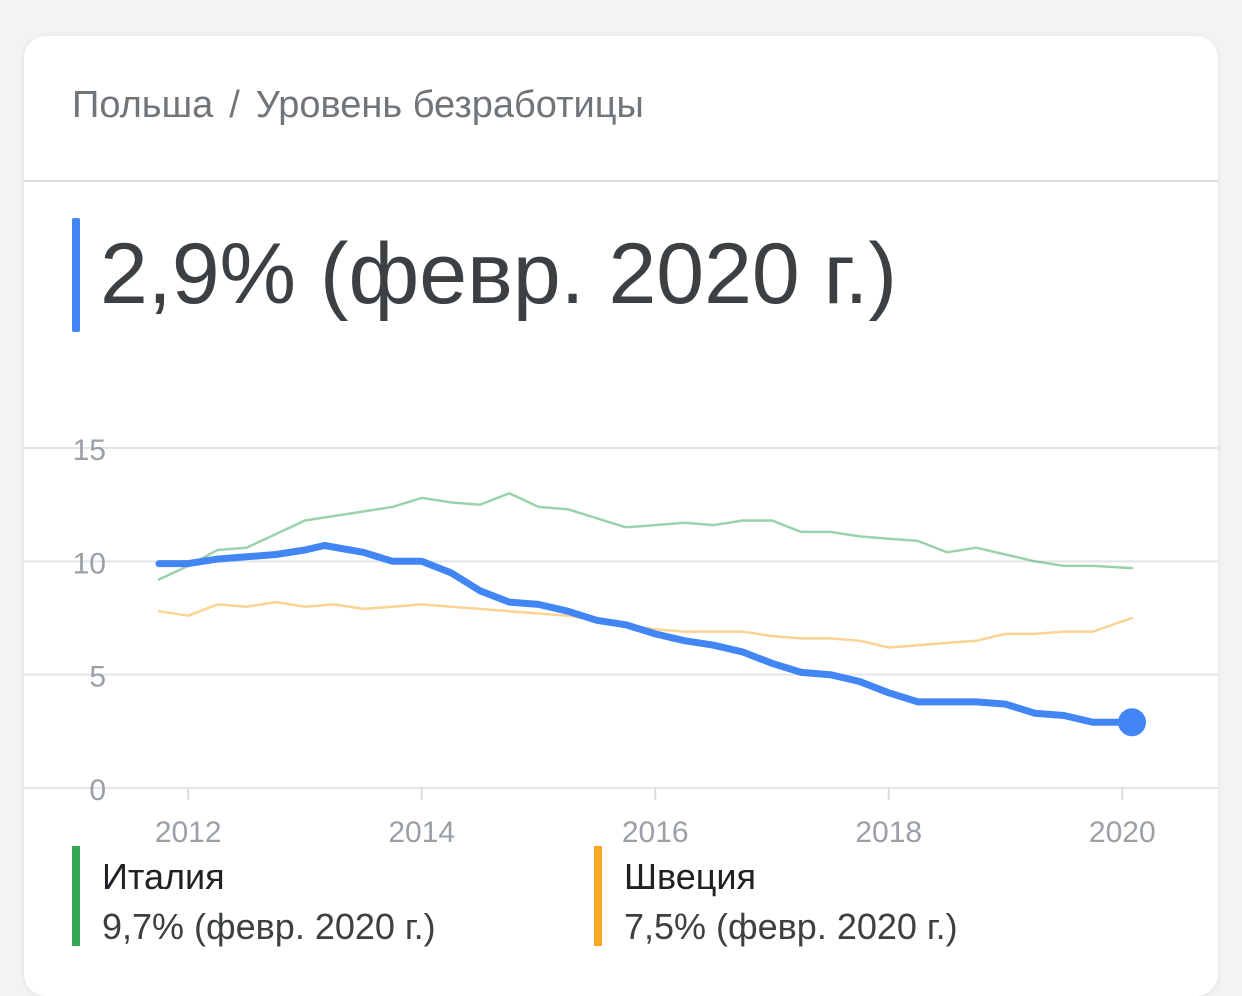 The image size is (1242, 996). Describe the element at coordinates (188, 831) in the screenshot. I see `x-tick-label: 2012` at that location.